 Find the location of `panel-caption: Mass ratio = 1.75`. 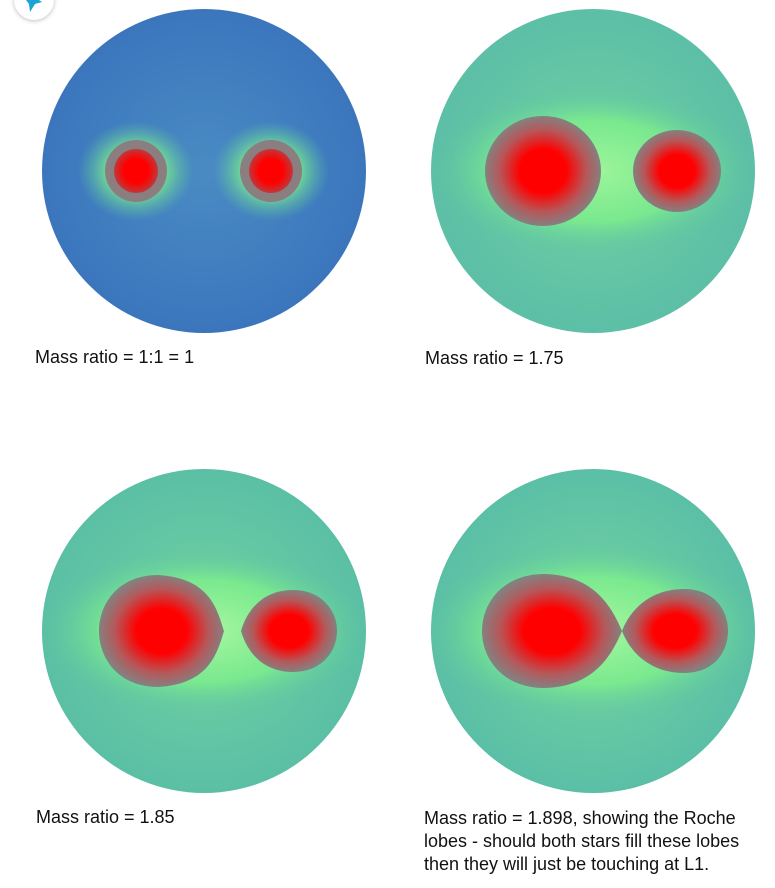

panel-caption: Mass ratio = 1.75 is located at coordinates (494, 358).